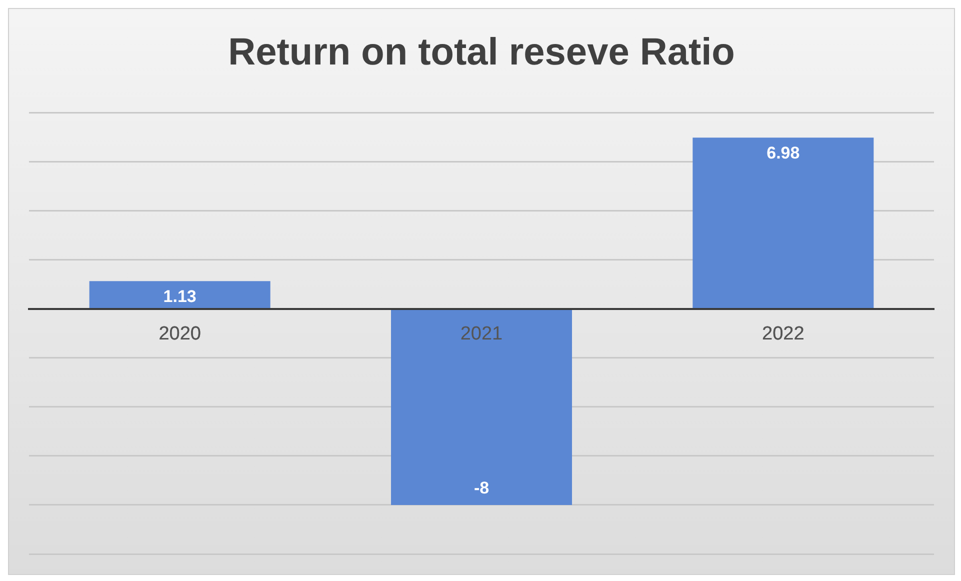 The image size is (961, 581). Describe the element at coordinates (179, 333) in the screenshot. I see `x-tick-label: 2020` at that location.